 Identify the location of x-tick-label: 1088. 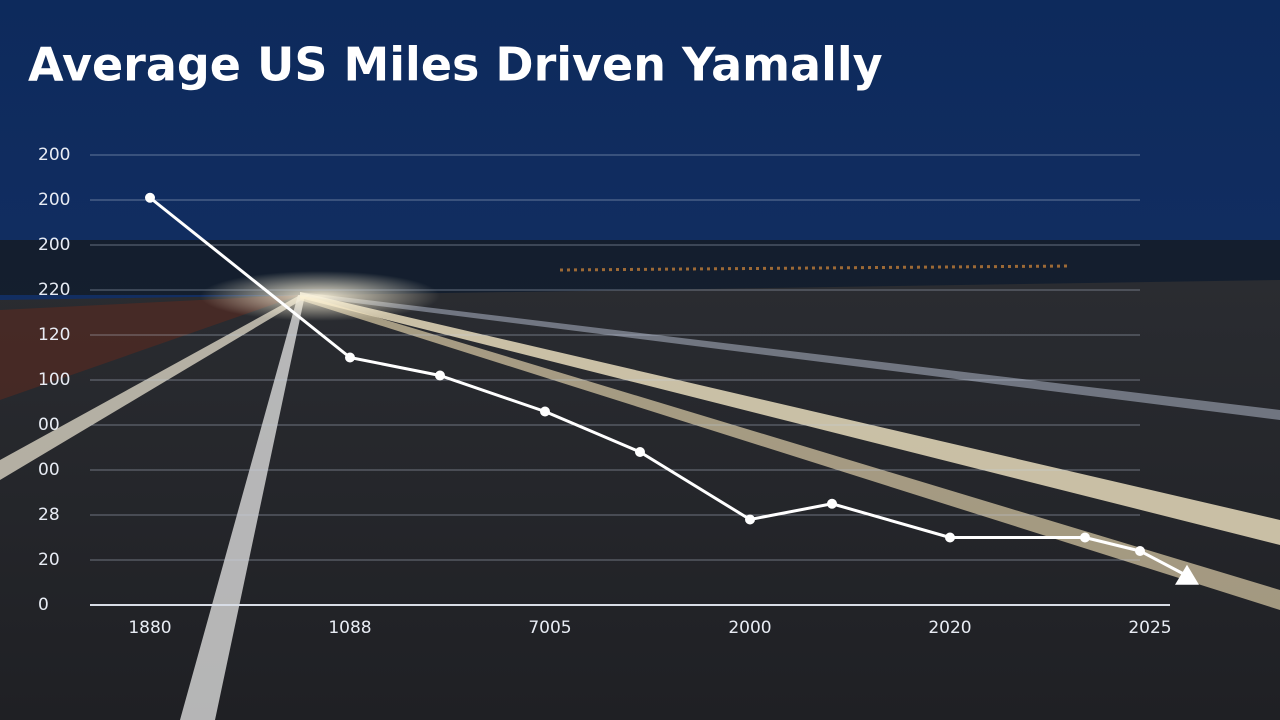
(349, 628).